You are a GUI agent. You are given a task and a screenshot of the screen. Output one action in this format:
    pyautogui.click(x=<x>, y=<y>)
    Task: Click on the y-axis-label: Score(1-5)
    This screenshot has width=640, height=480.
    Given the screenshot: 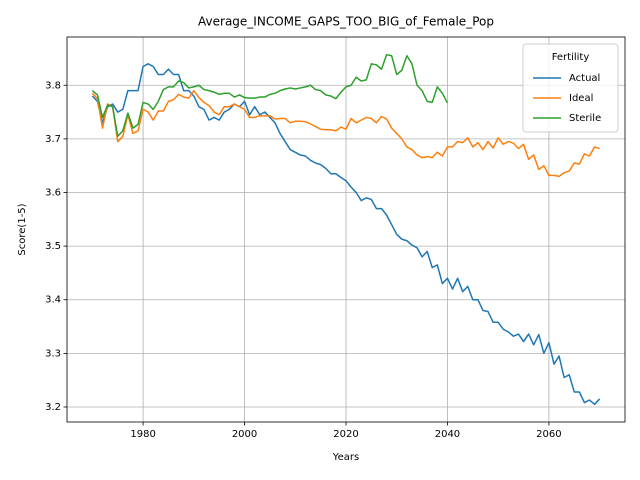 What is the action you would take?
    pyautogui.click(x=22, y=229)
    